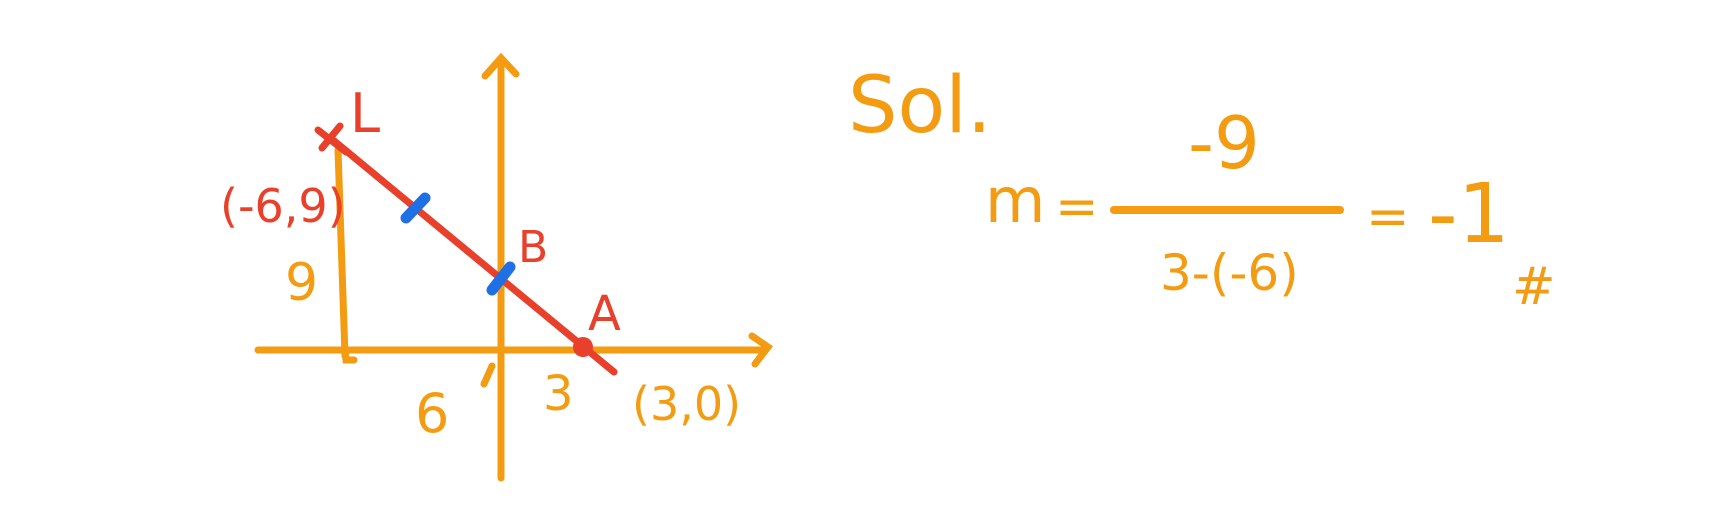  What do you see at coordinates (331, 137) in the screenshot?
I see `top-cross-b` at bounding box center [331, 137].